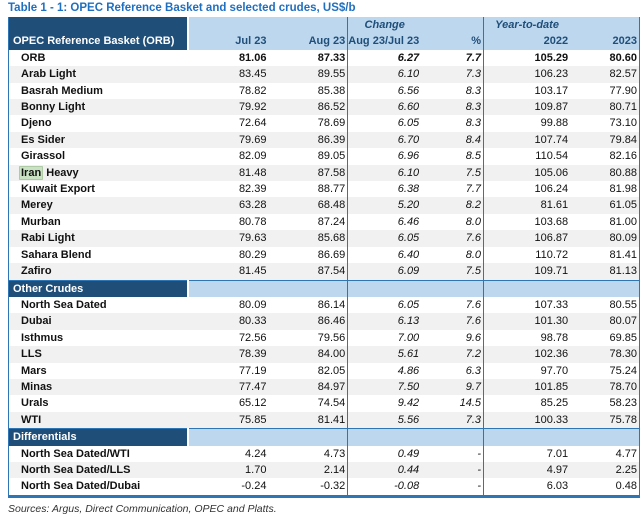 The width and height of the screenshot is (640, 523). I want to click on cell-jul23: 83.45, so click(228, 74).